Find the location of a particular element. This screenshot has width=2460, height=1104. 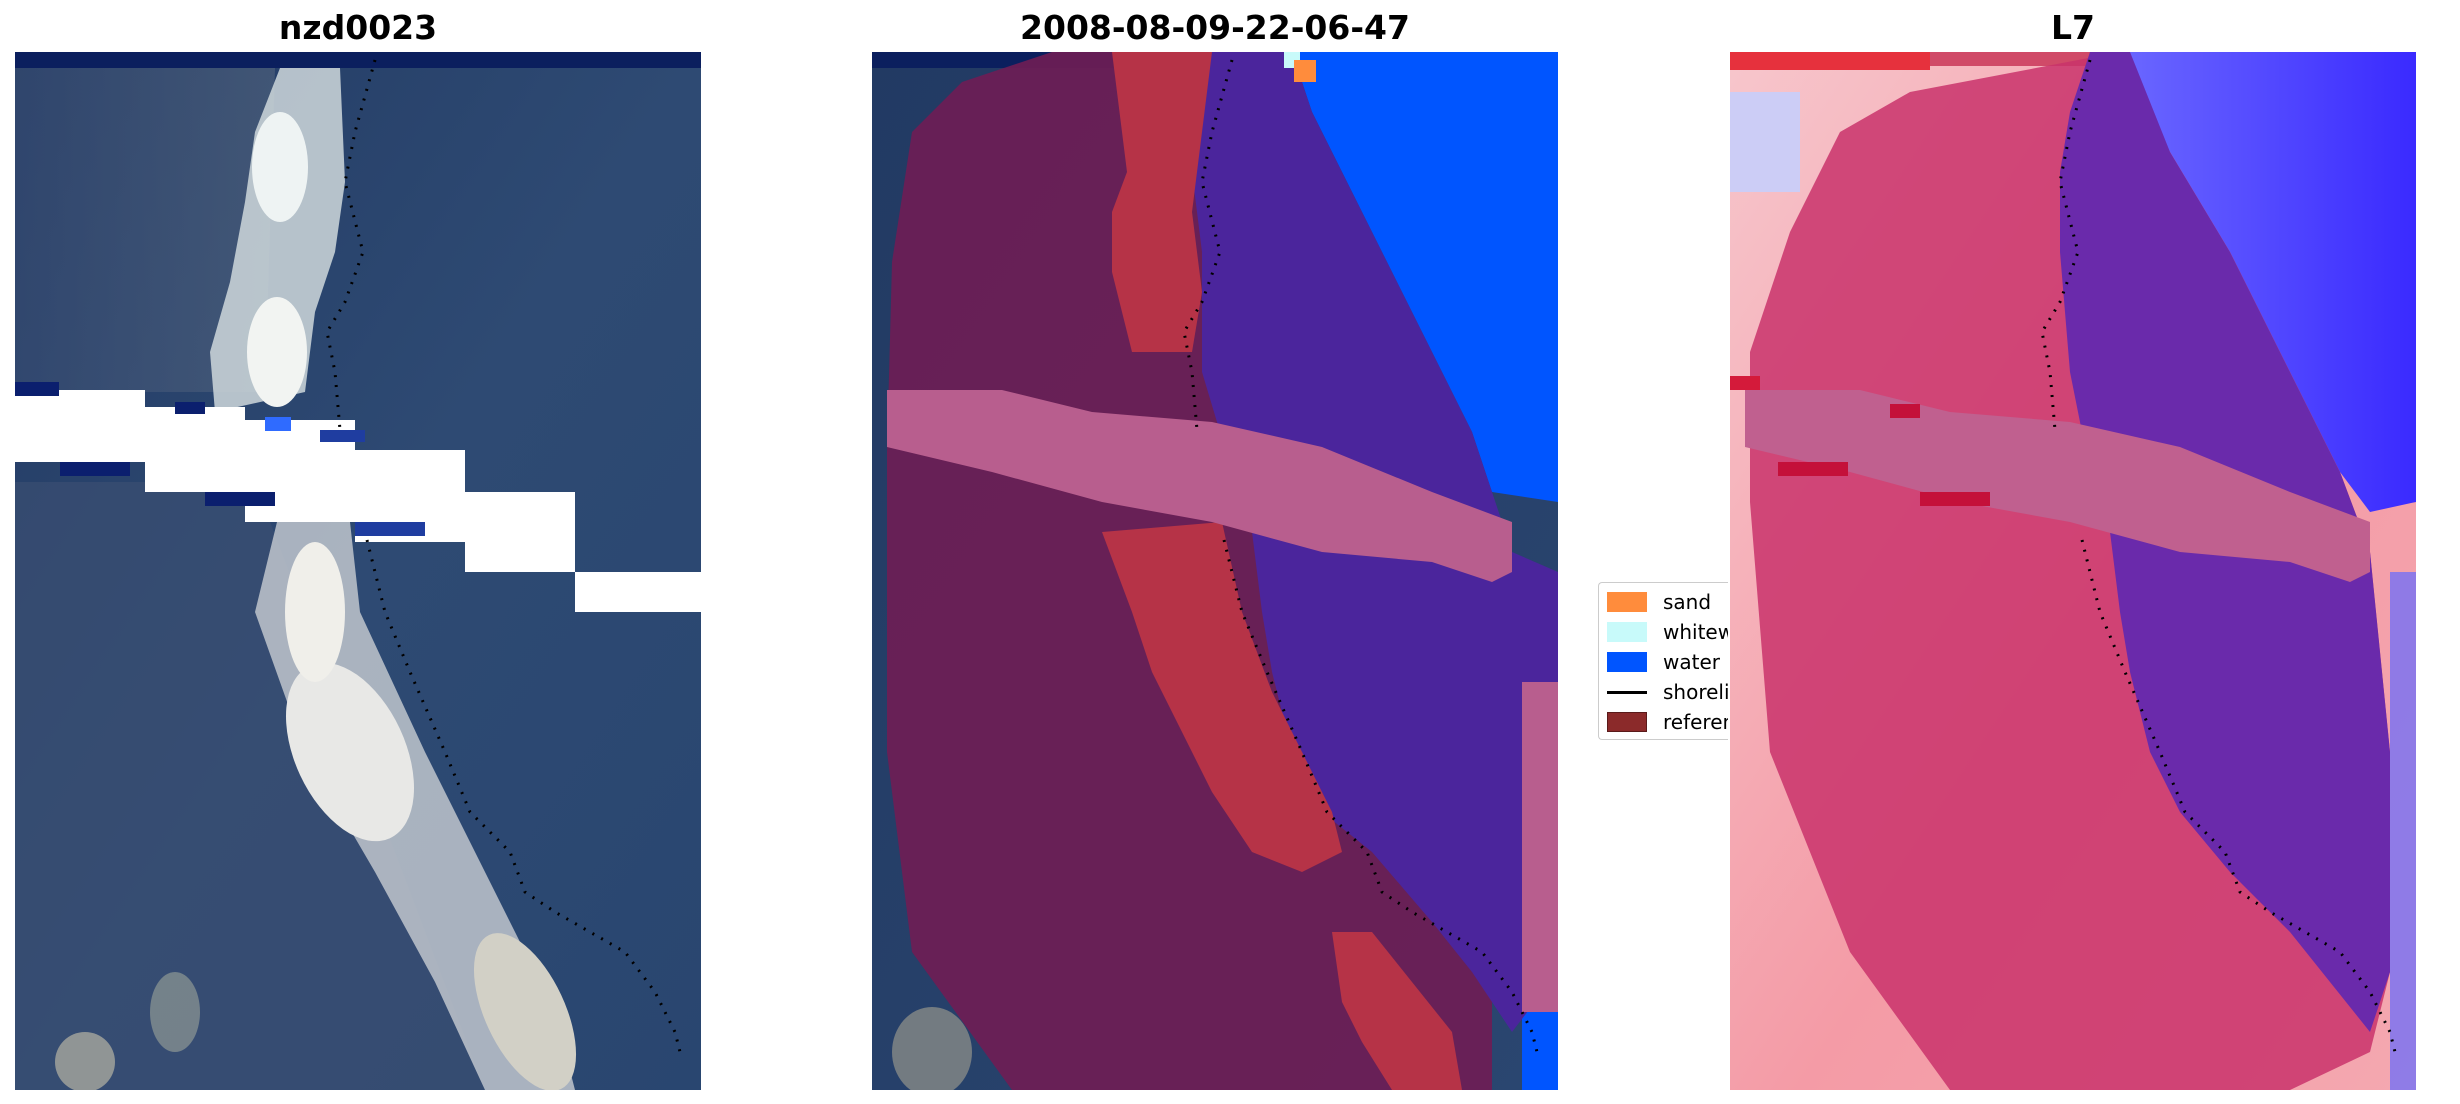

water-swatch is located at coordinates (1627, 662).